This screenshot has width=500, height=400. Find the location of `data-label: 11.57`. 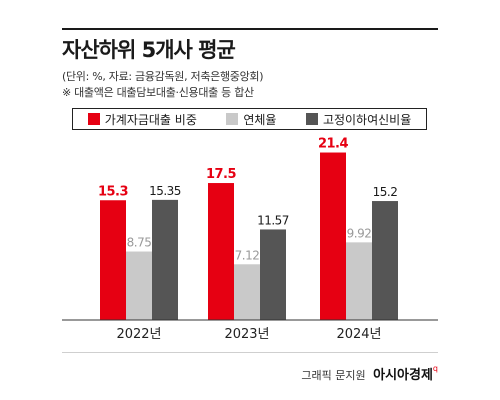

data-label: 11.57 is located at coordinates (273, 220).